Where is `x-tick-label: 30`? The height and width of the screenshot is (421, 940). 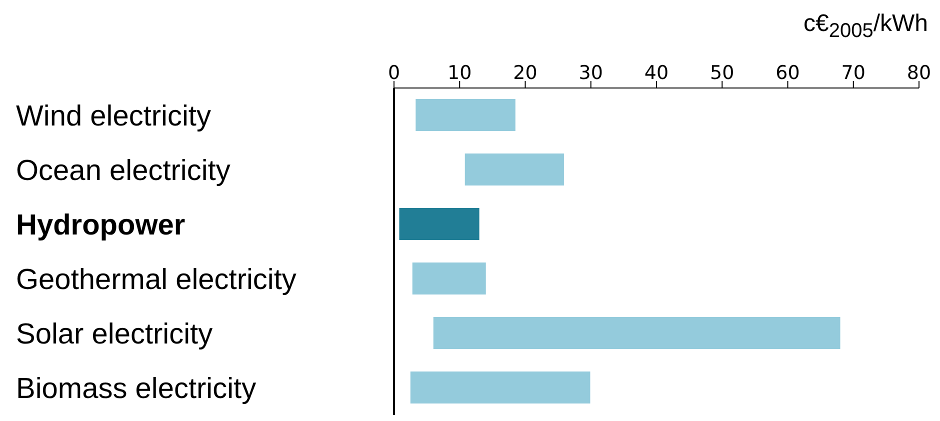
x-tick-label: 30 is located at coordinates (590, 73).